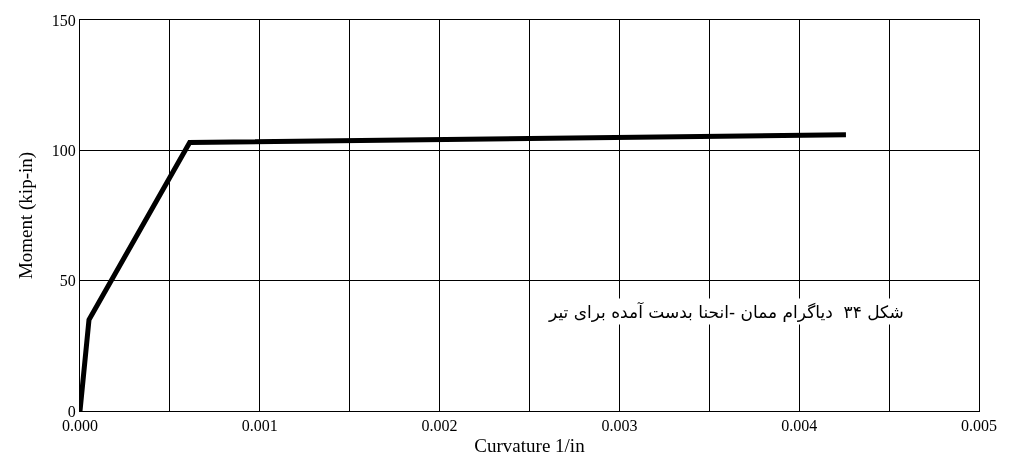 The width and height of the screenshot is (1019, 471). I want to click on y-axis-title: Moment (kip-in), so click(26, 215).